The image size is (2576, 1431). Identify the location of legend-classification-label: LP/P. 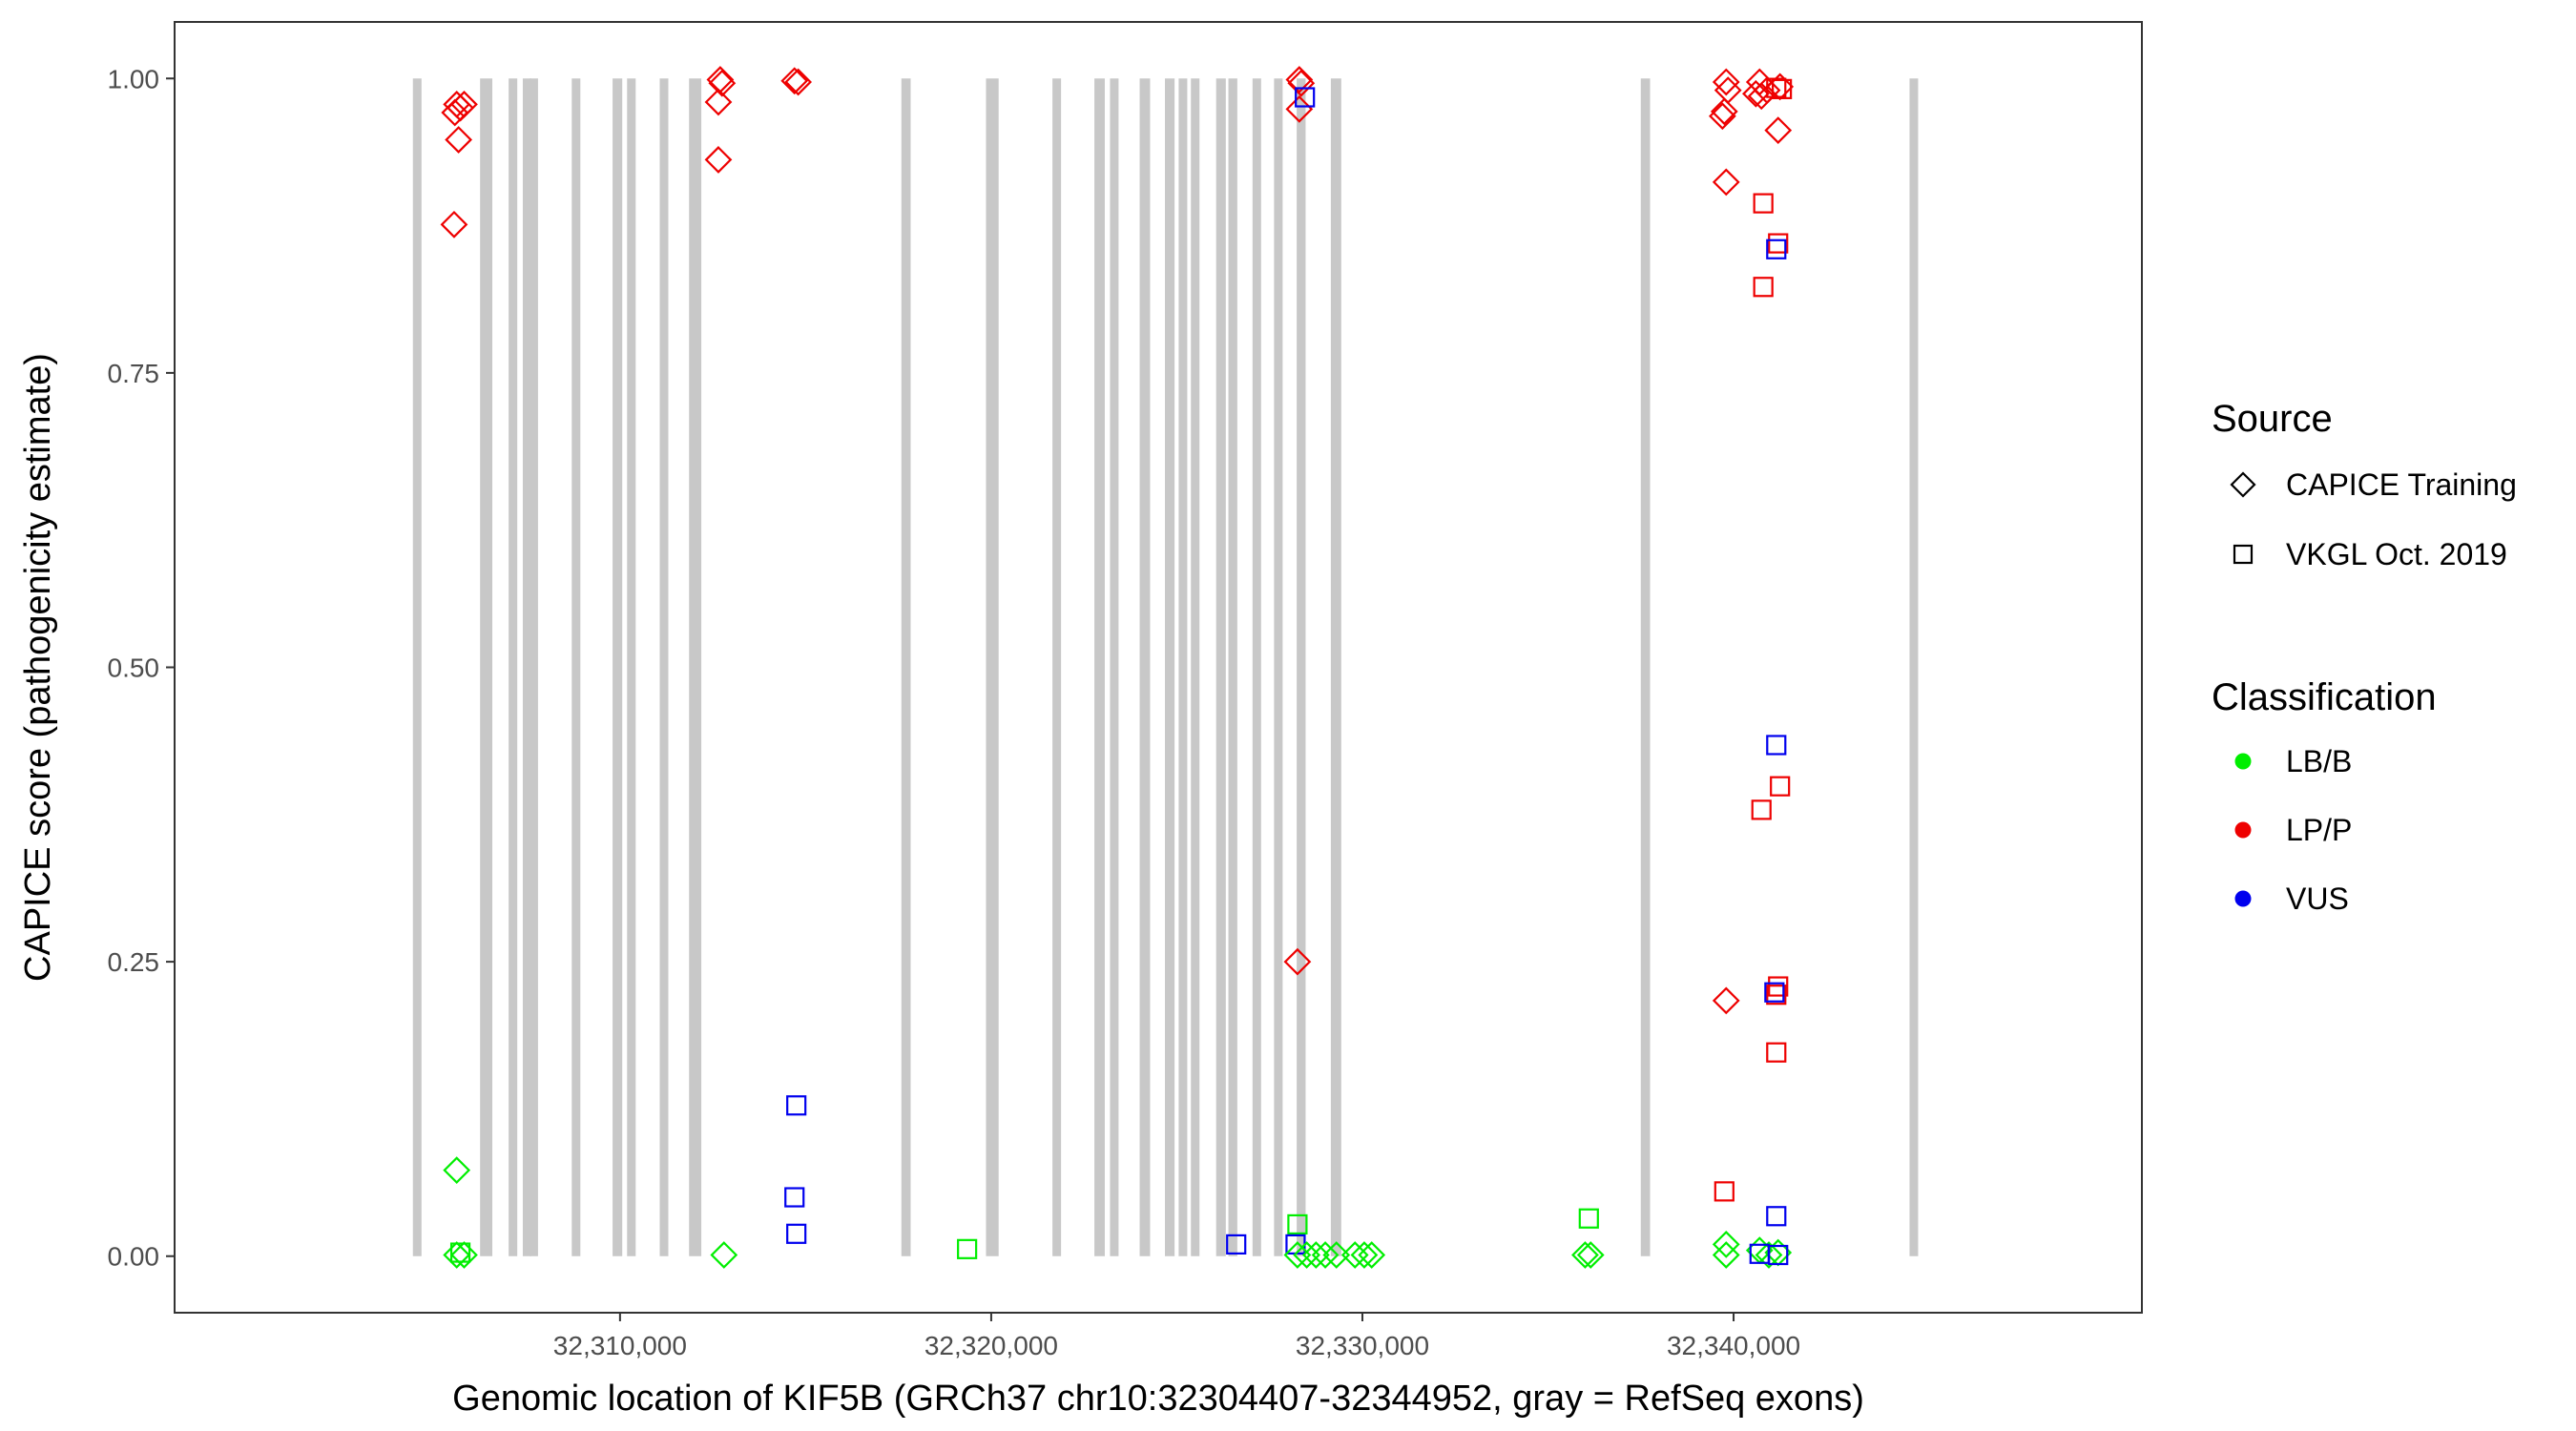
(2319, 830).